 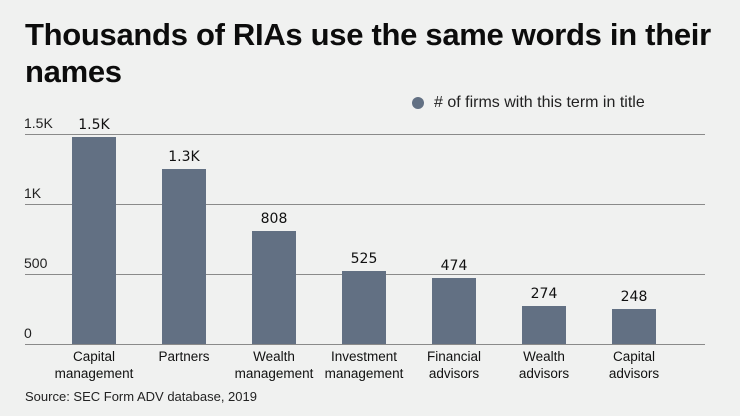 I want to click on y-tick-label: 1K, so click(x=33, y=193).